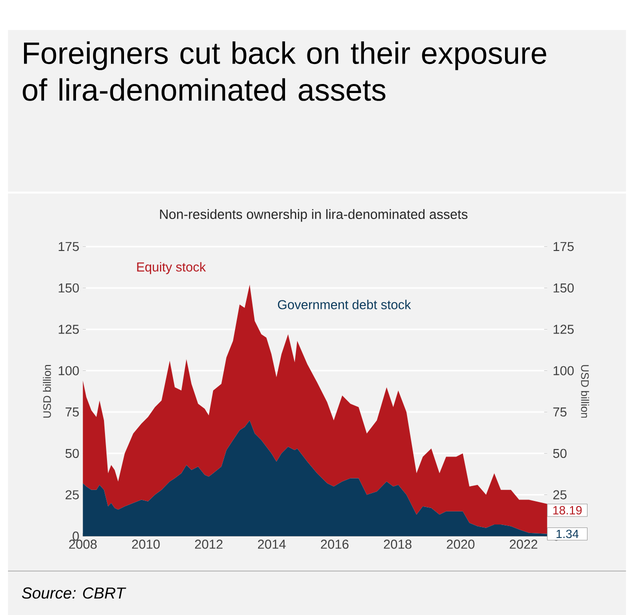  I want to click on x-tick-label: 2012, so click(208, 544).